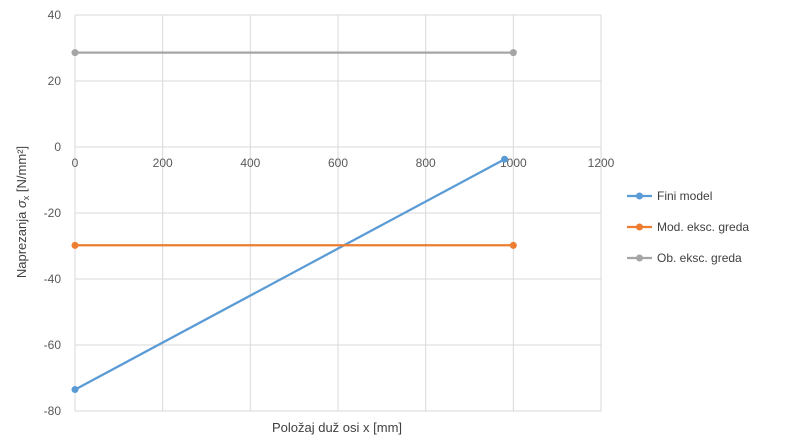  What do you see at coordinates (26, 197) in the screenshot?
I see `y-axis-title-subscript: x` at bounding box center [26, 197].